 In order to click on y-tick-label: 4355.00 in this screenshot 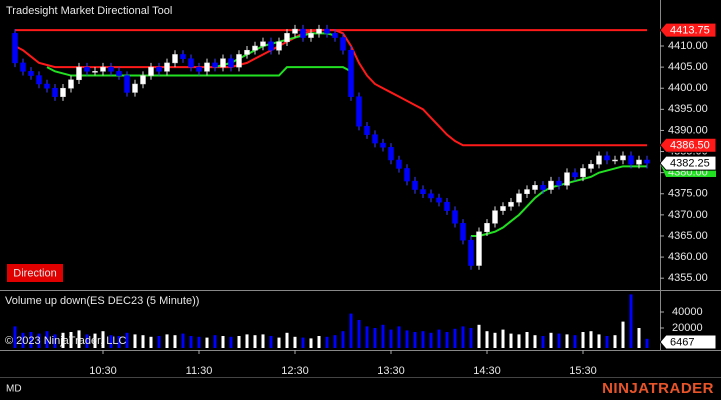, I will do `click(688, 278)`.